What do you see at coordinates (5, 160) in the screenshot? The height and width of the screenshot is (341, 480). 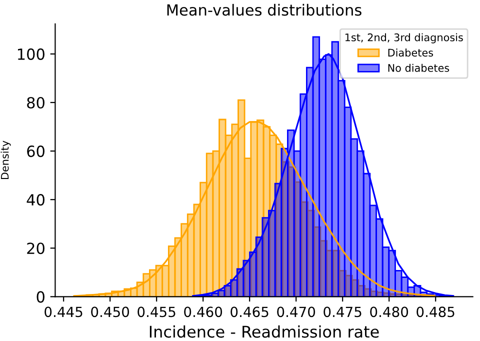 I see `y-axis-title: Density` at bounding box center [5, 160].